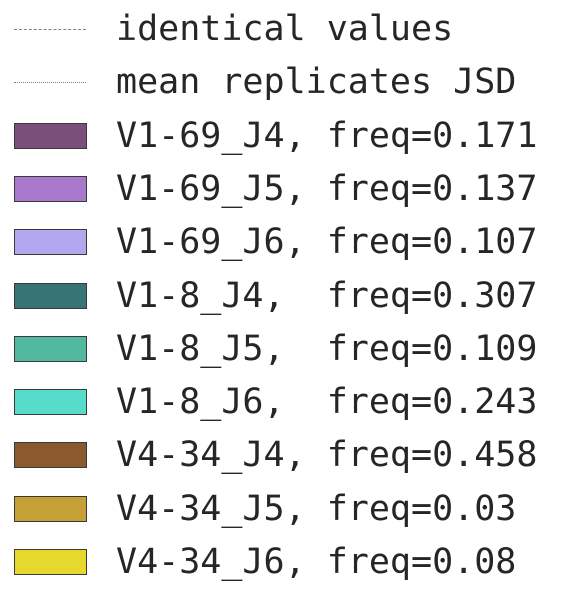 The image size is (562, 593). What do you see at coordinates (316, 508) in the screenshot?
I see `legend-label: V4-34_J5, freq=0.03` at bounding box center [316, 508].